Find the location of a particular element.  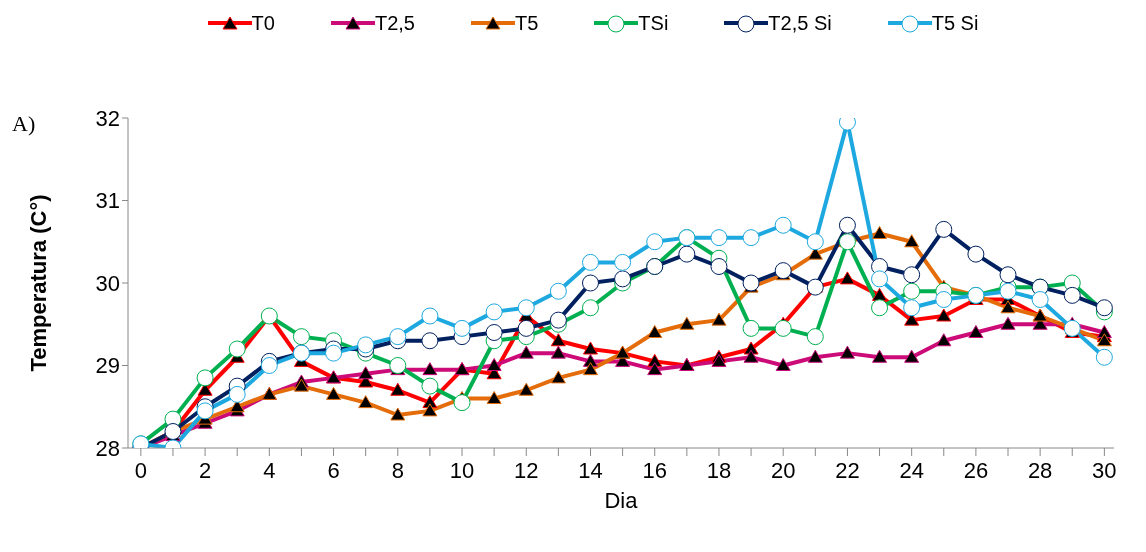

x-tick-label: 16 is located at coordinates (654, 470).